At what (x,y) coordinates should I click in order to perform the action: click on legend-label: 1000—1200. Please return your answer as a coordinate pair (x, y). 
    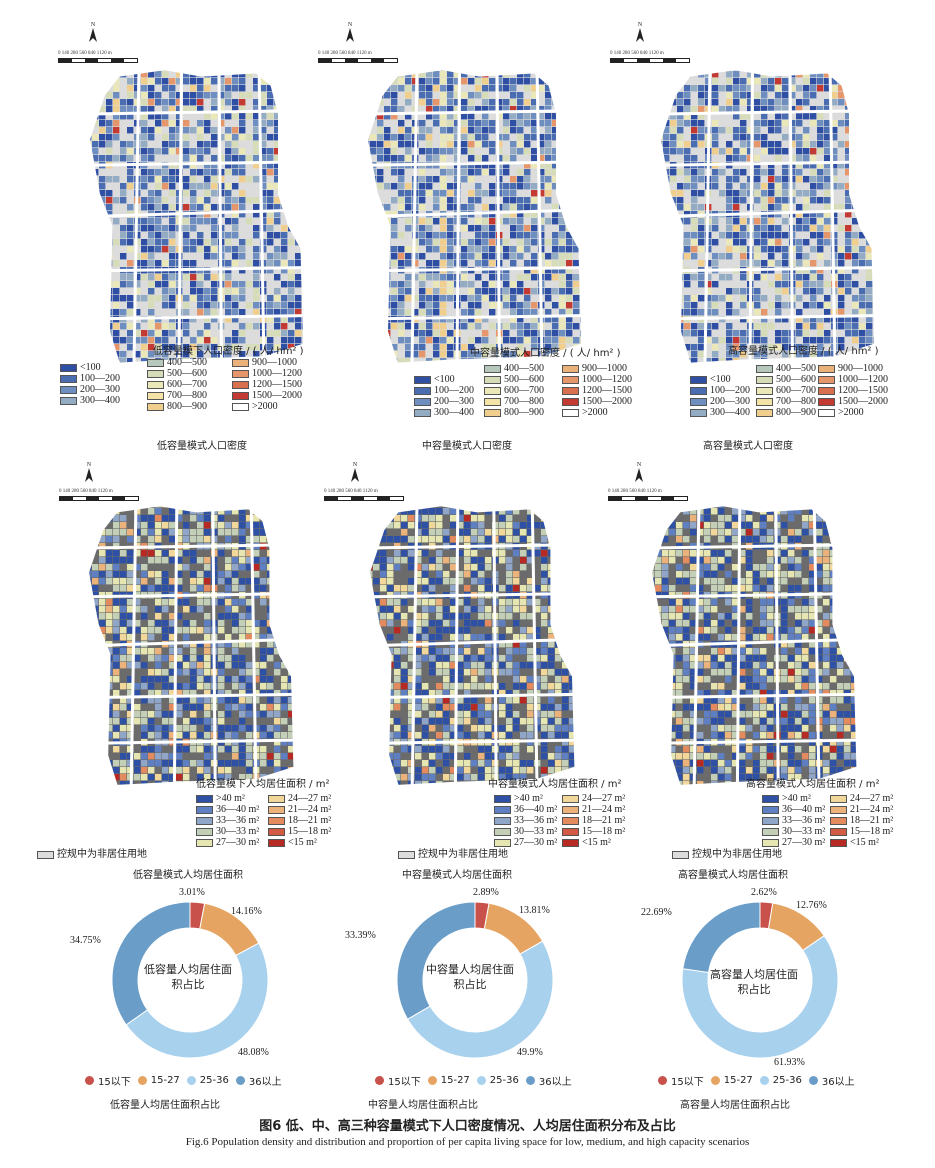
    Looking at the image, I should click on (607, 379).